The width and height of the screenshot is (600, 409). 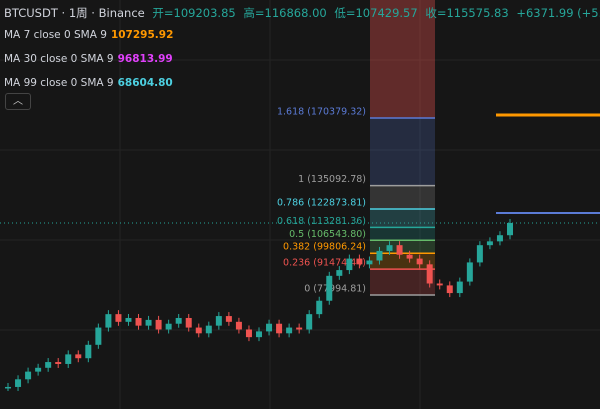 What do you see at coordinates (402, 59) in the screenshot?
I see `fib-zone` at bounding box center [402, 59].